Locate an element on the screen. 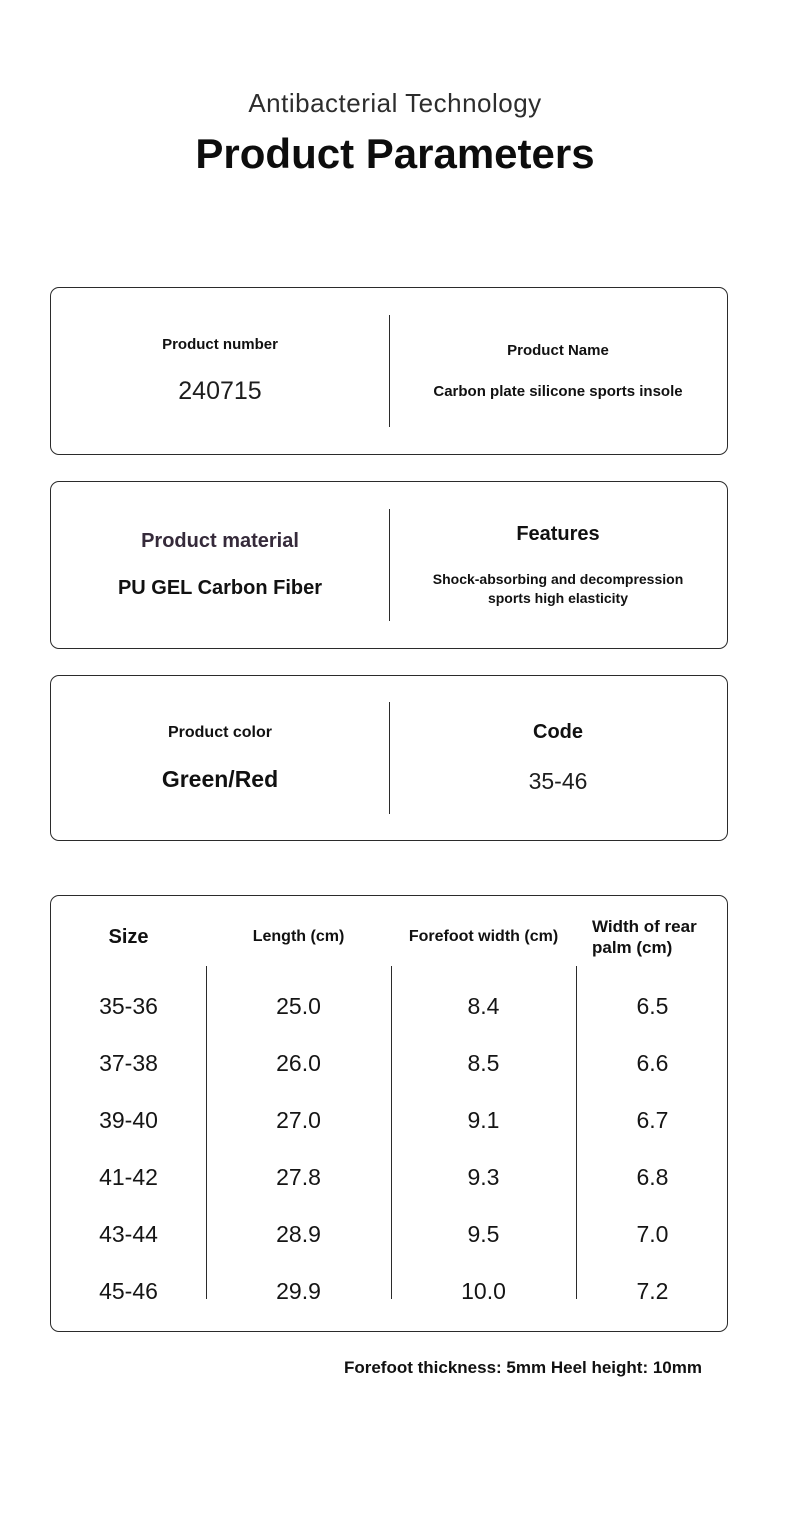 The width and height of the screenshot is (790, 1524). rear-cell: 6.8 is located at coordinates (652, 1177).